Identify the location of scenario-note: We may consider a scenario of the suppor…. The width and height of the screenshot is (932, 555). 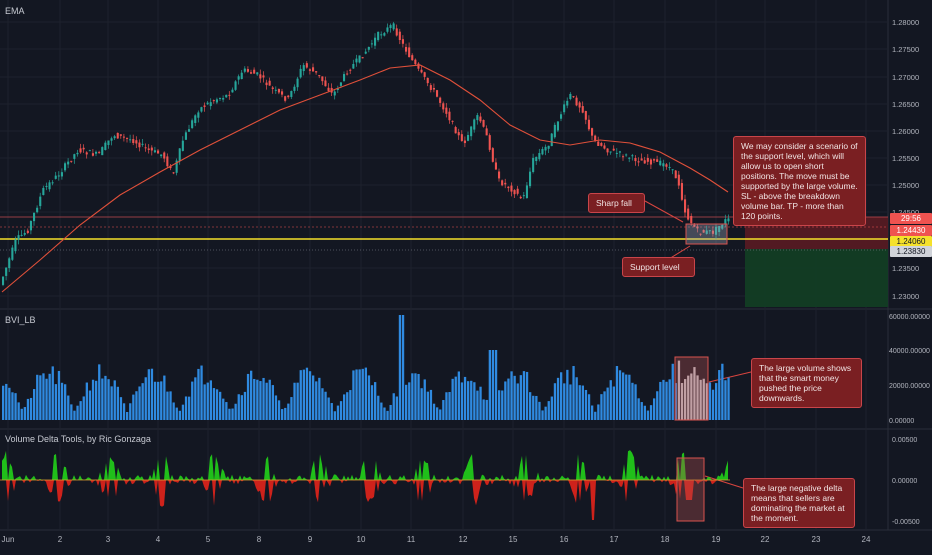
(799, 181).